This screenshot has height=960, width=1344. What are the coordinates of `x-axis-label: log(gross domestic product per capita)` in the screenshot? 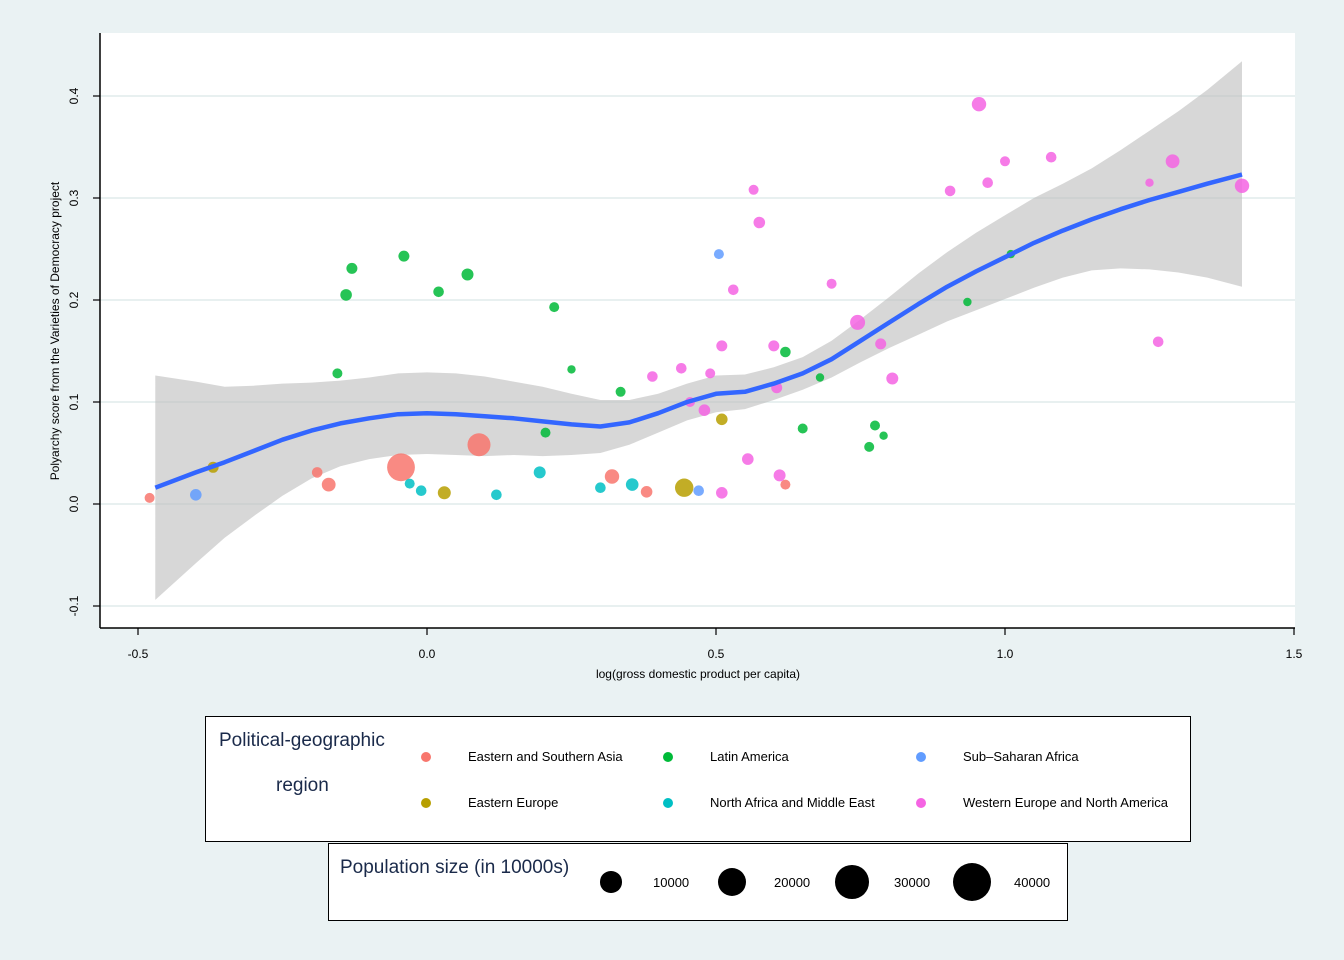 It's located at (698, 674).